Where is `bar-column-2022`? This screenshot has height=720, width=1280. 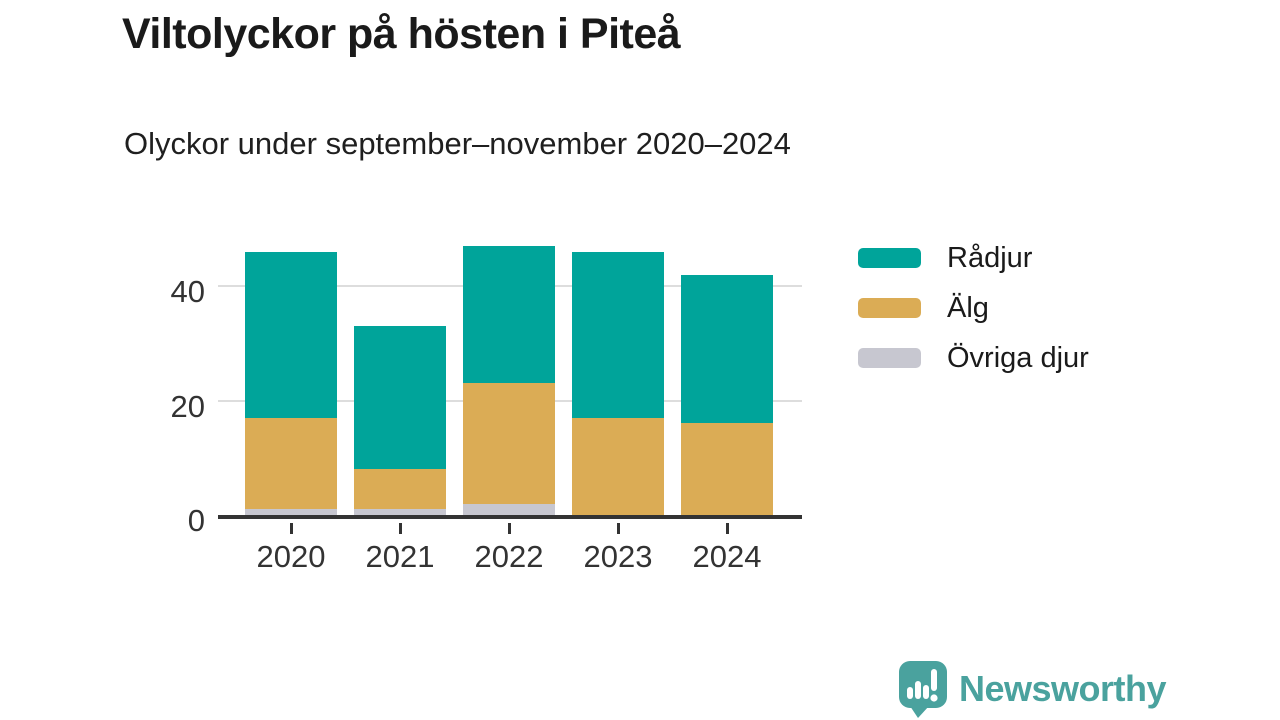 bar-column-2022 is located at coordinates (509, 380).